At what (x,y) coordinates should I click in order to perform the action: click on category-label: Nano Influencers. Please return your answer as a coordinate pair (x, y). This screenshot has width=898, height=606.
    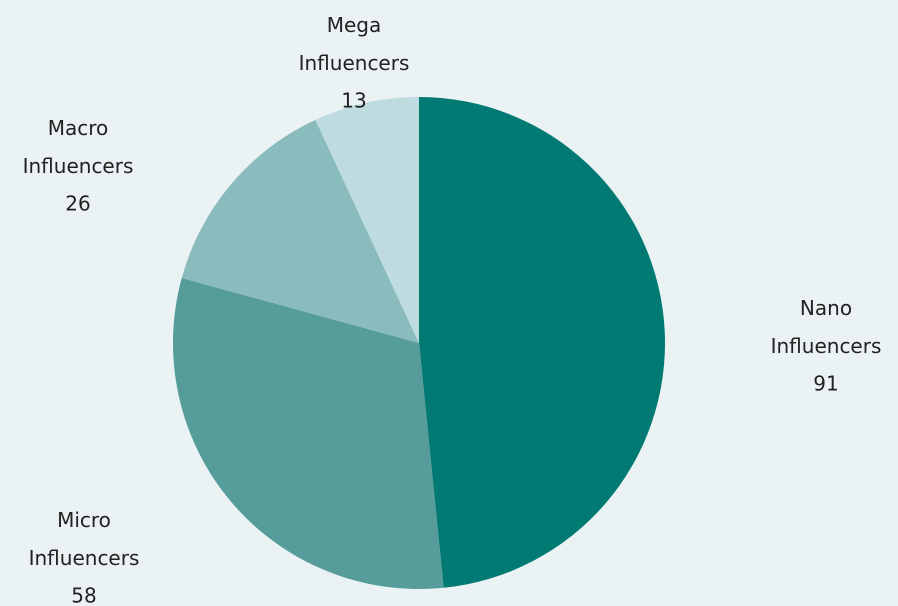
    Looking at the image, I should click on (826, 327).